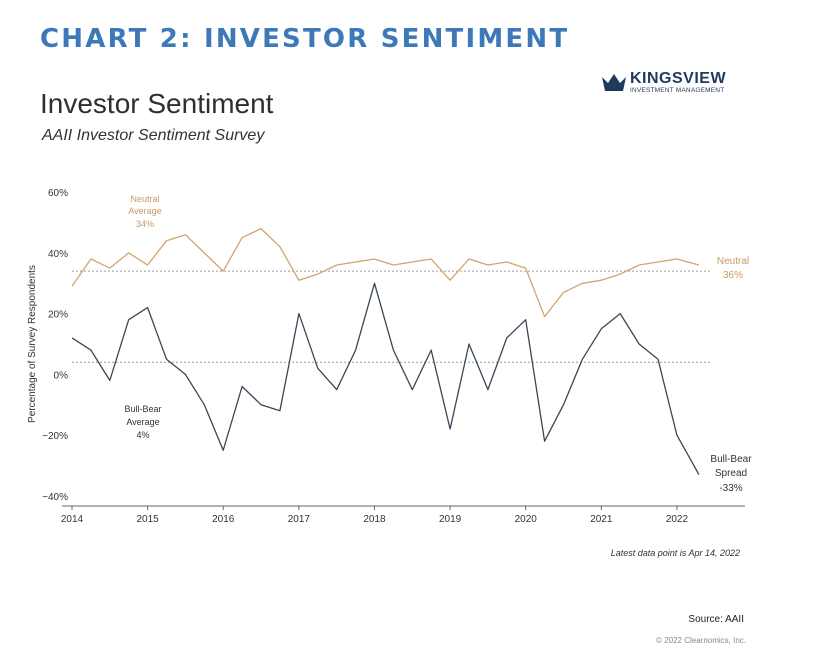 The width and height of the screenshot is (830, 658). What do you see at coordinates (142, 409) in the screenshot?
I see `spread-average-annotation: Bull-Bear` at bounding box center [142, 409].